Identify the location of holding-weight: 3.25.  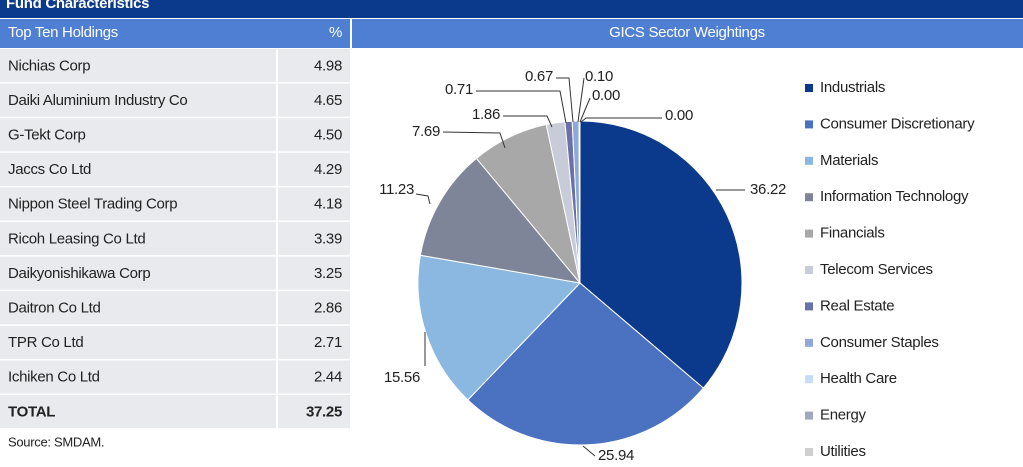
(328, 273).